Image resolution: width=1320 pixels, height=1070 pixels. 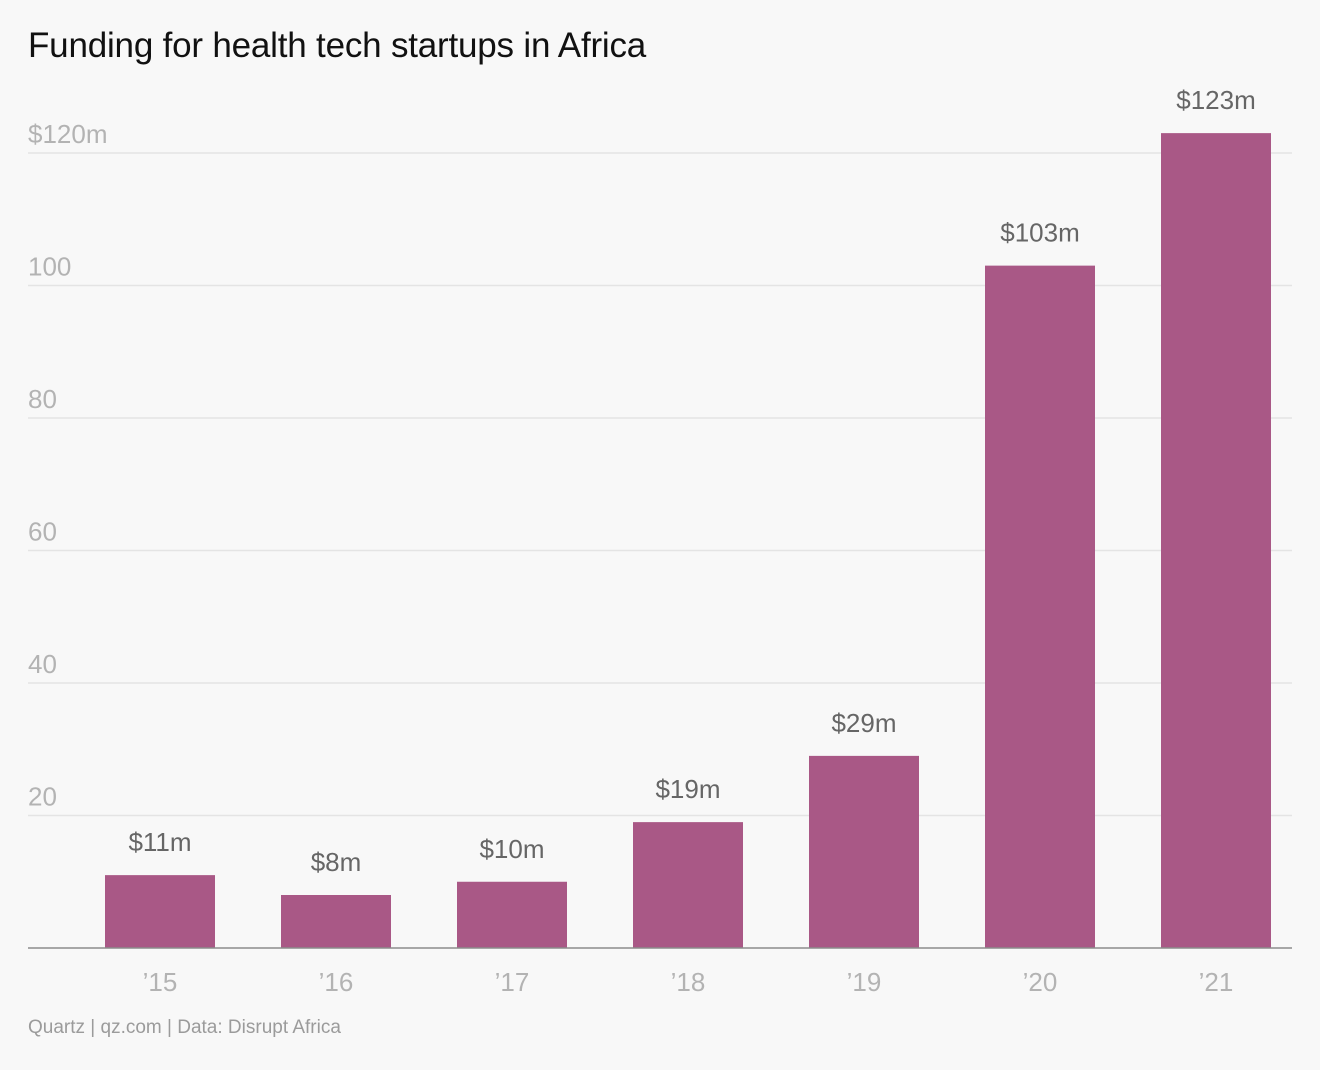 I want to click on y-tick-label: $120m, so click(x=68, y=134).